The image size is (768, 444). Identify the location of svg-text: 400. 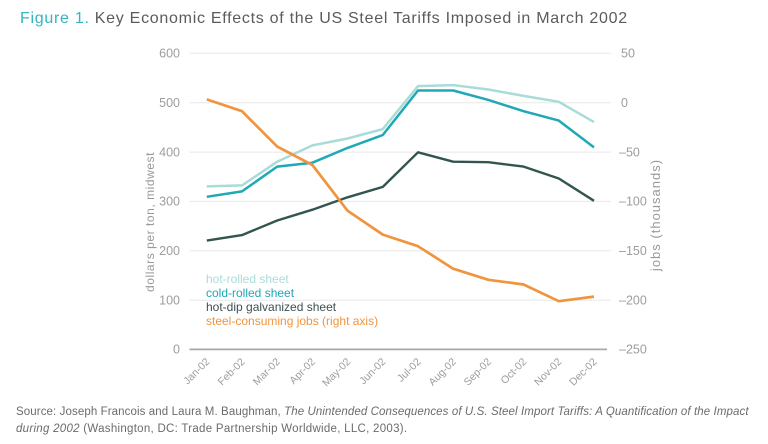
(169, 152).